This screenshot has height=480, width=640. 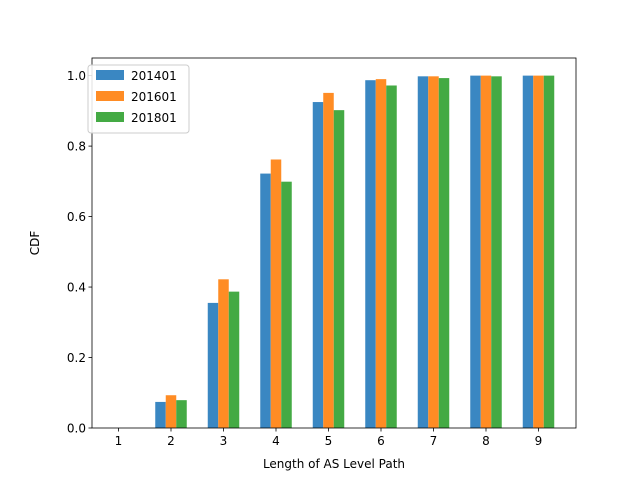 What do you see at coordinates (35, 243) in the screenshot?
I see `y-axis-label: CDF` at bounding box center [35, 243].